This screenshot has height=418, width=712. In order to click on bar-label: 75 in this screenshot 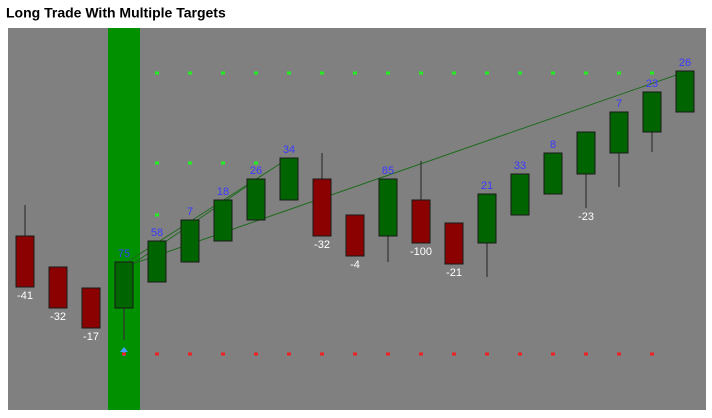, I will do `click(124, 254)`.